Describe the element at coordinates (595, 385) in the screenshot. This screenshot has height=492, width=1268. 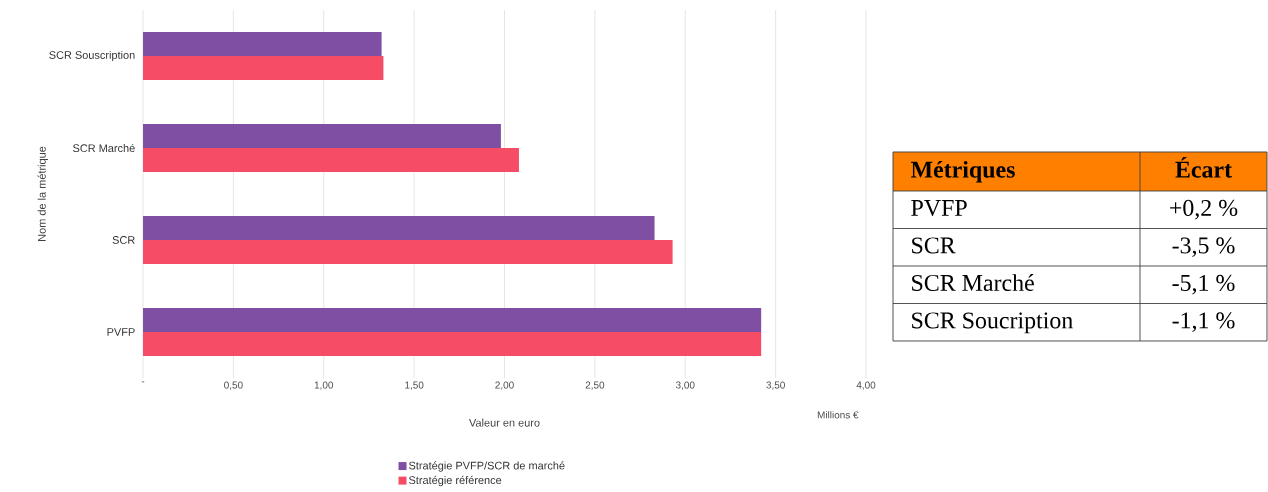
I see `x-tick-label: 2,50` at that location.